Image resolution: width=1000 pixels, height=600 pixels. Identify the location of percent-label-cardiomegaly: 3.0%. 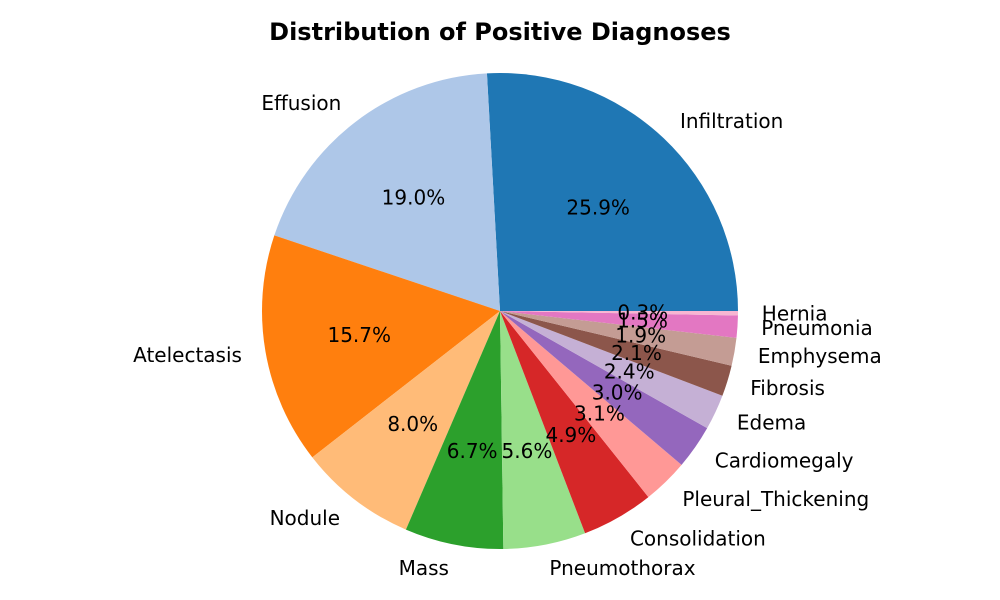
(617, 393).